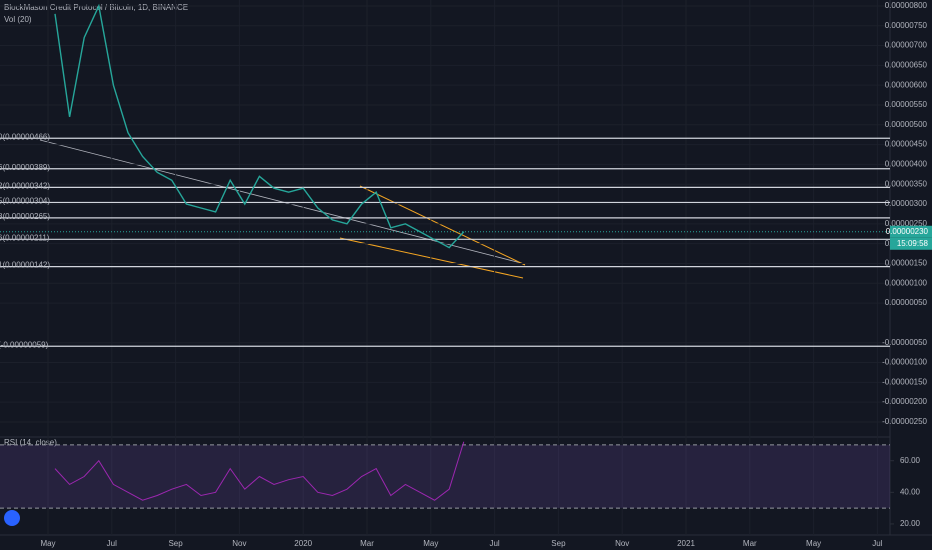 The image size is (932, 550). I want to click on y-tick-label: 0.00000250, so click(906, 223).